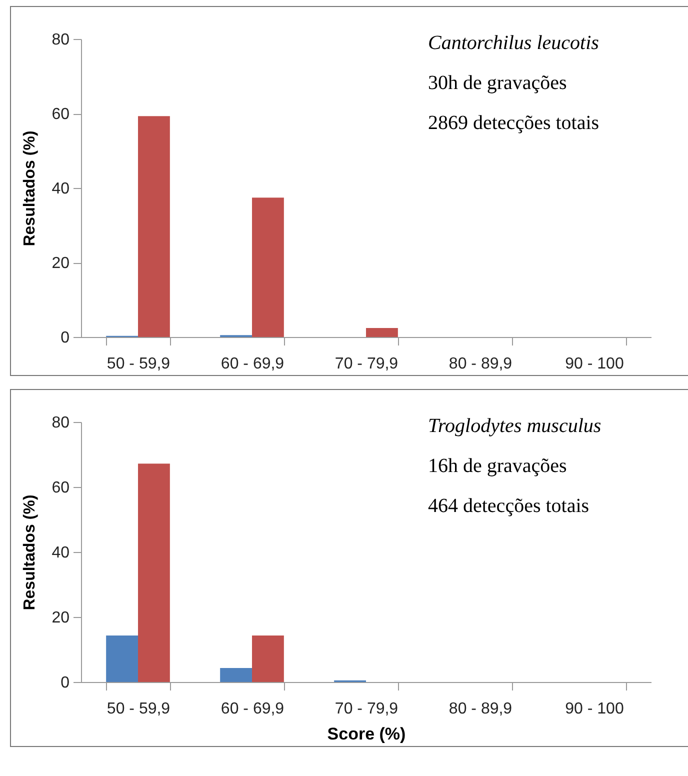 This screenshot has height=776, width=688. Describe the element at coordinates (509, 506) in the screenshot. I see `annotation: 464 detecções totais` at that location.